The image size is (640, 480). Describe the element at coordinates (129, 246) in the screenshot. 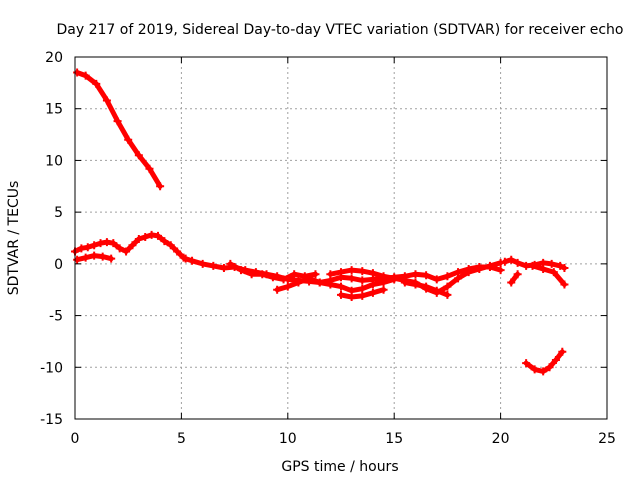

I see `series-satellite-b` at that location.